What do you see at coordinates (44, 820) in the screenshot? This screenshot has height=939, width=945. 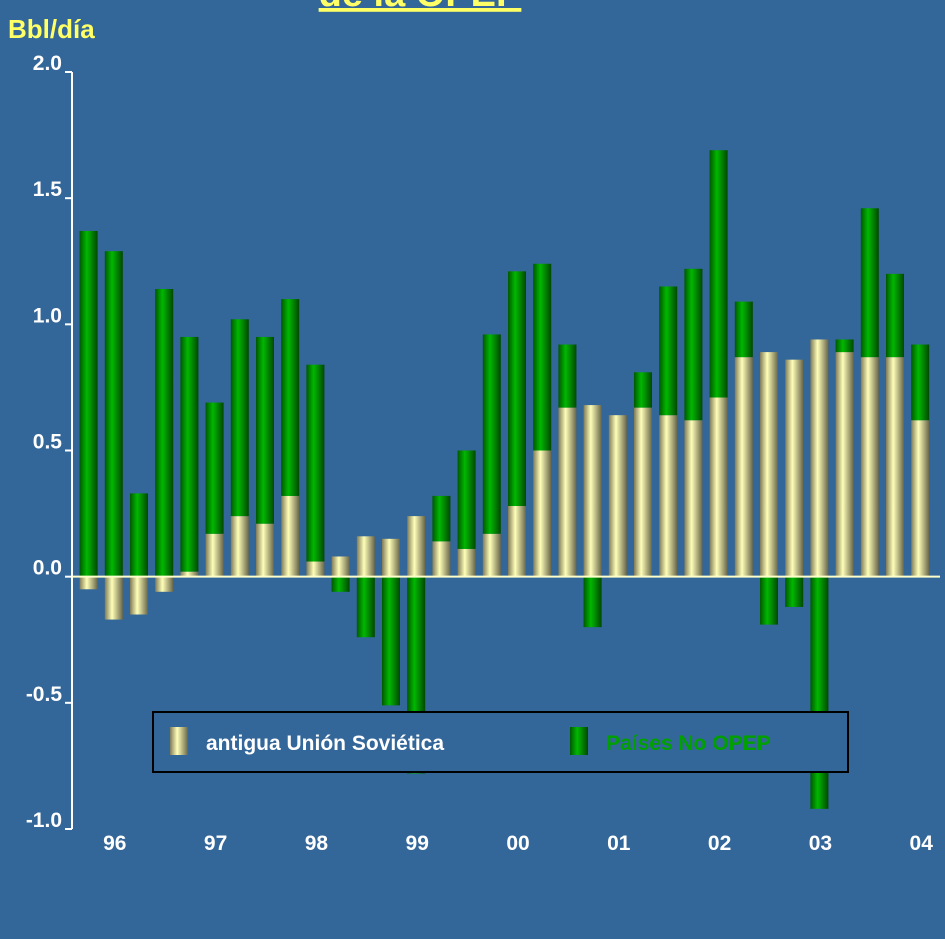 I see `y-tick-label: -1.0` at bounding box center [44, 820].